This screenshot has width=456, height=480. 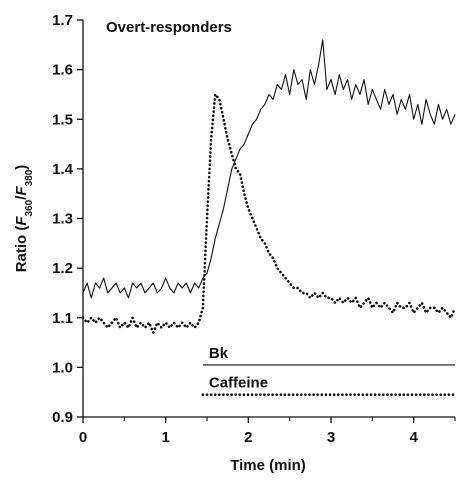 I want to click on y-tick-label: 1.2, so click(x=62, y=268).